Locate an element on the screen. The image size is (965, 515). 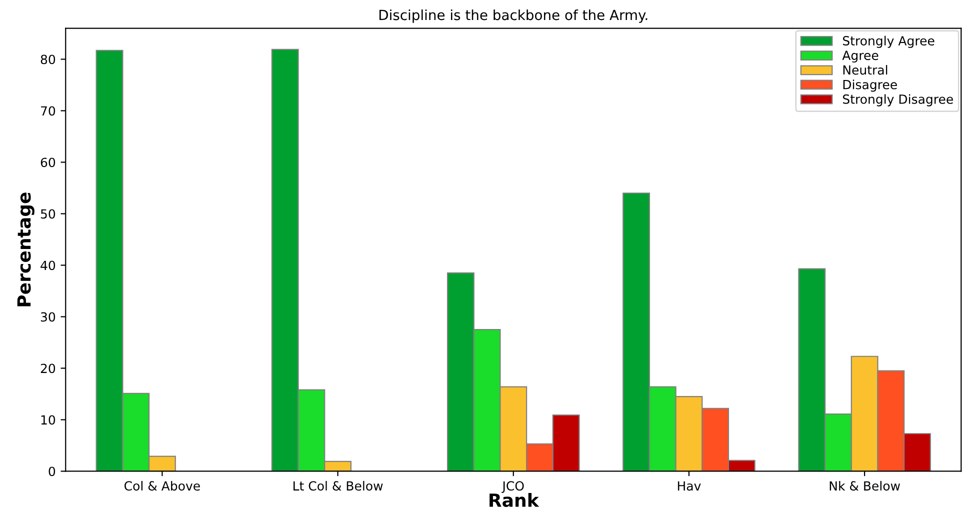
x-tick-label: Col & Above is located at coordinates (162, 485).